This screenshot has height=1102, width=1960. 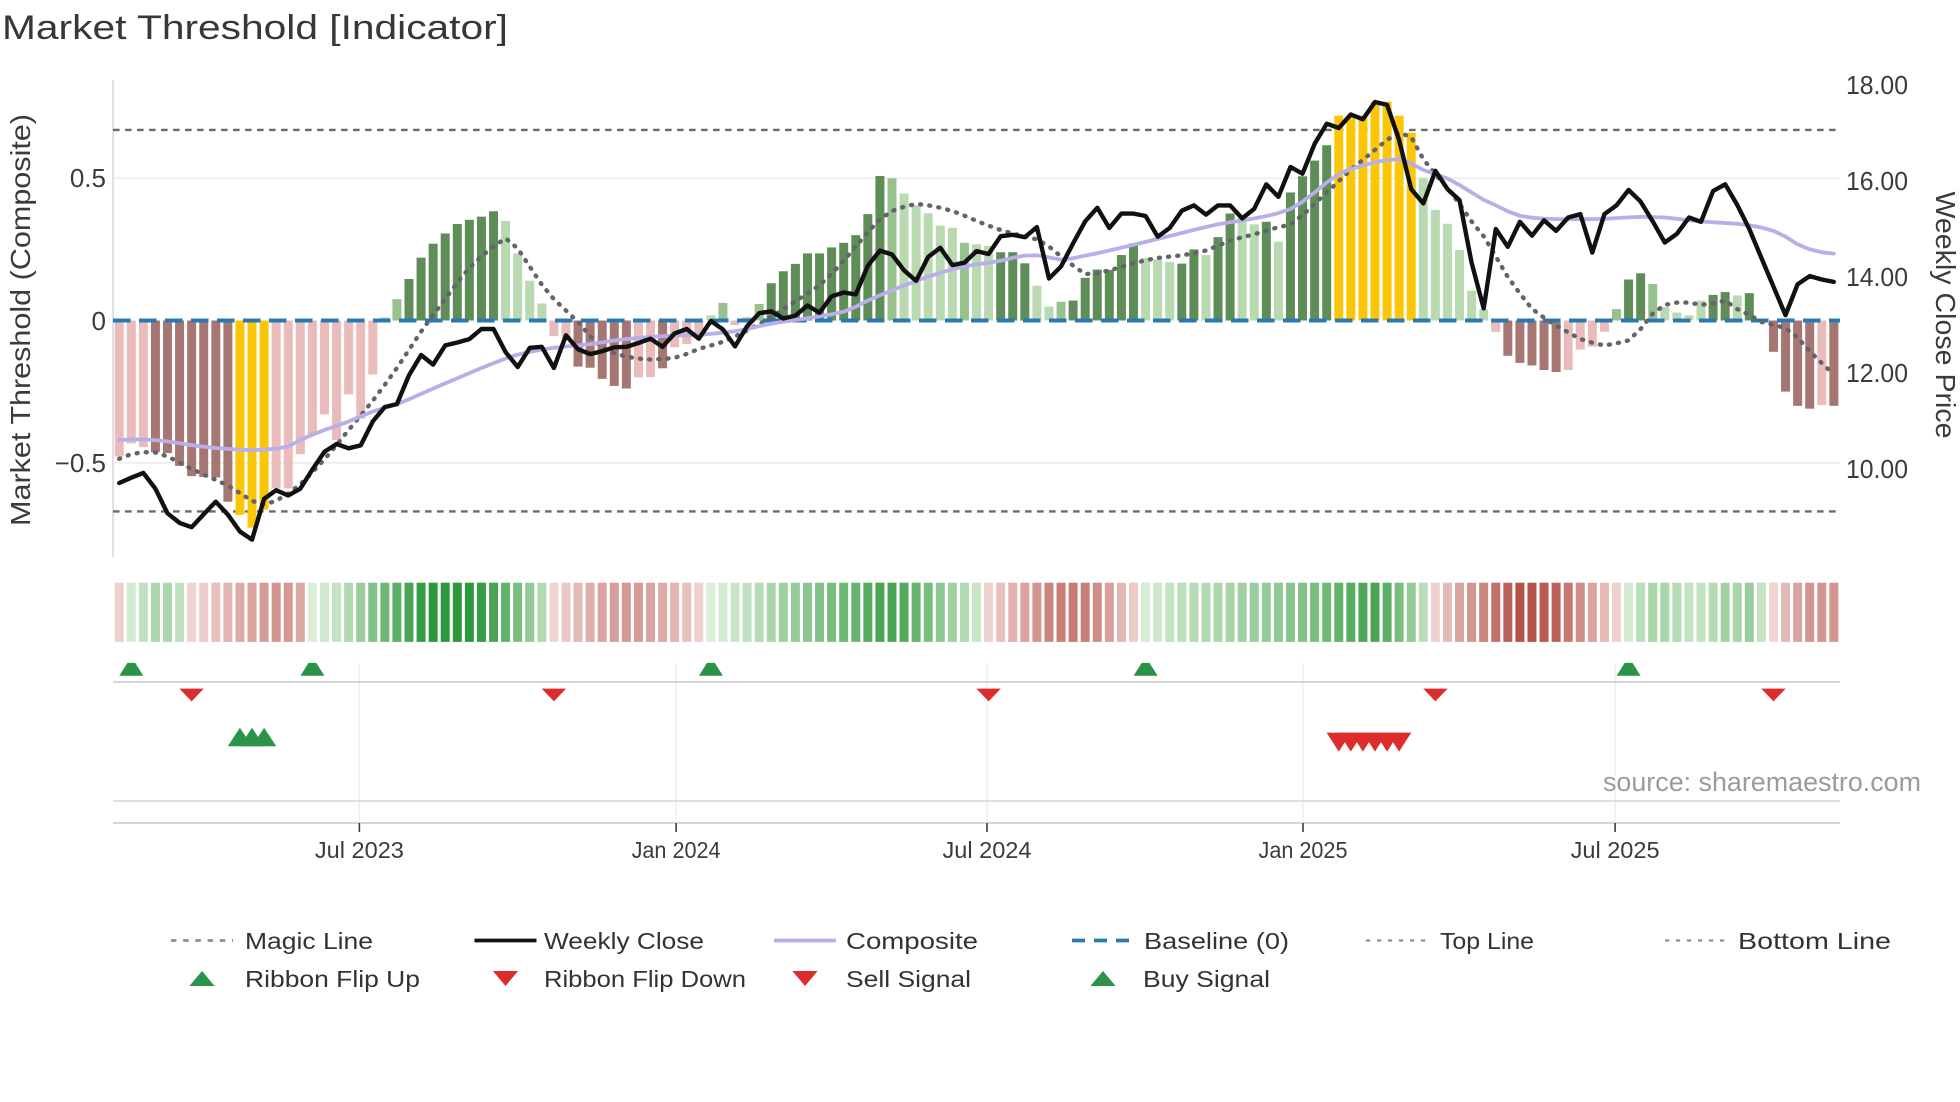 I want to click on svg-text: 0, so click(x=99, y=321).